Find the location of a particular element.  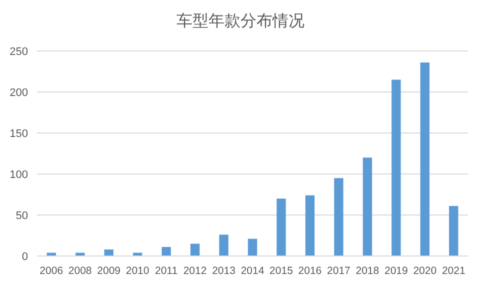

x-tick-label: 2006 is located at coordinates (52, 271).